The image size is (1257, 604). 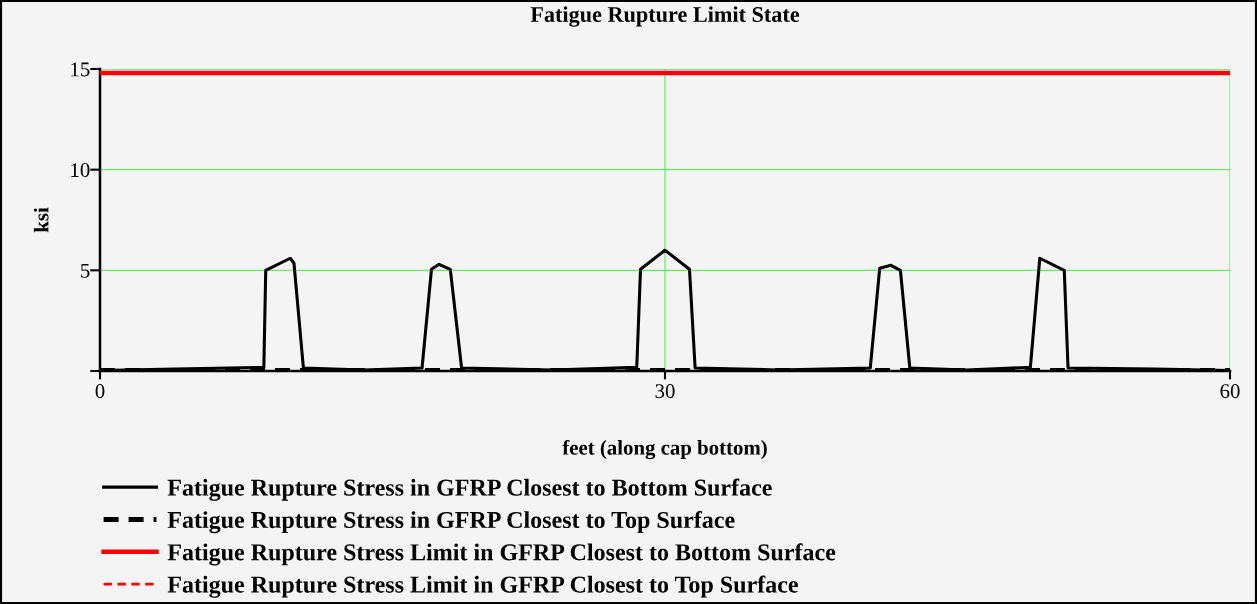 I want to click on y-tick-label: 10, so click(x=80, y=170).